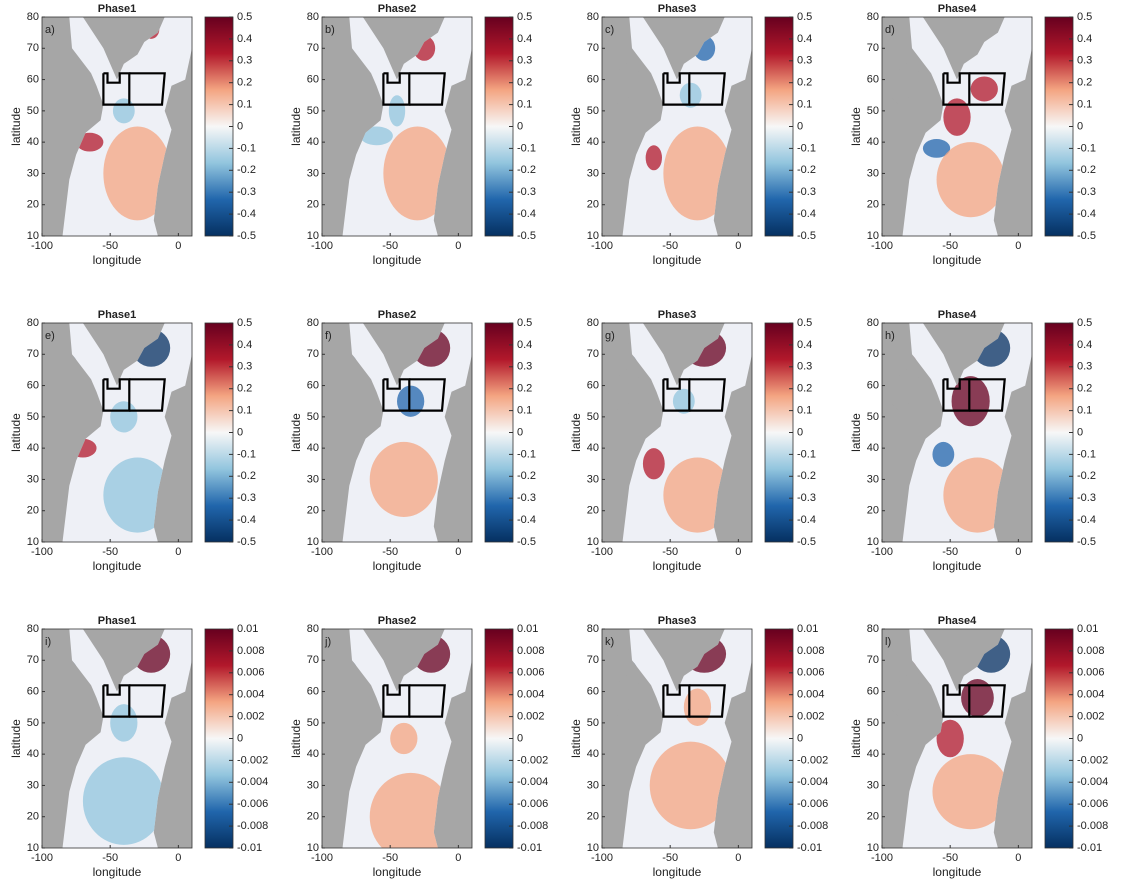 This screenshot has width=1126, height=885. What do you see at coordinates (499, 432) in the screenshot?
I see `colorbar` at bounding box center [499, 432].